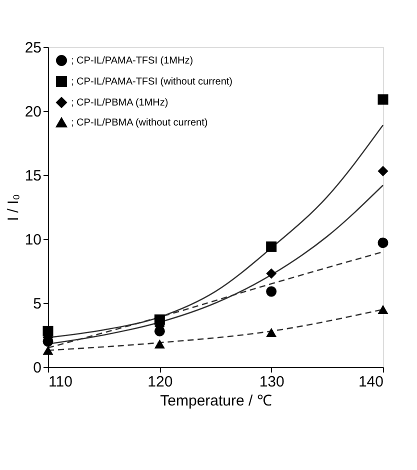  What do you see at coordinates (160, 382) in the screenshot?
I see `x-tick-label: 120` at bounding box center [160, 382].